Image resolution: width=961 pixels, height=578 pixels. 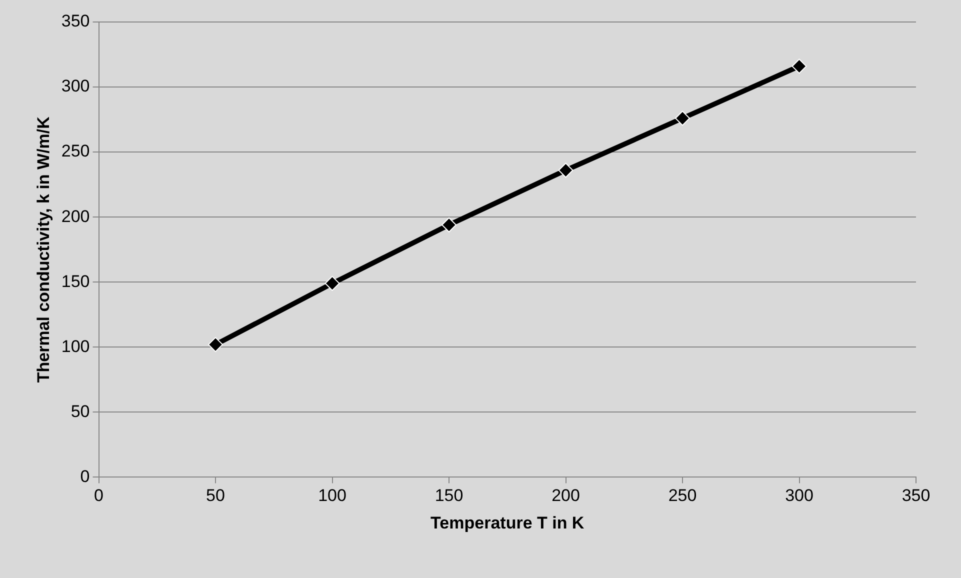 I want to click on x-tick-label: 250, so click(x=682, y=496).